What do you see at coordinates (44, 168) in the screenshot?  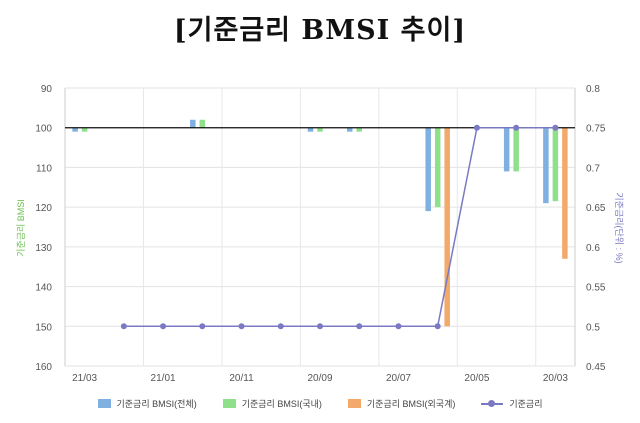 I see `left-tick-label: 110` at bounding box center [44, 168].